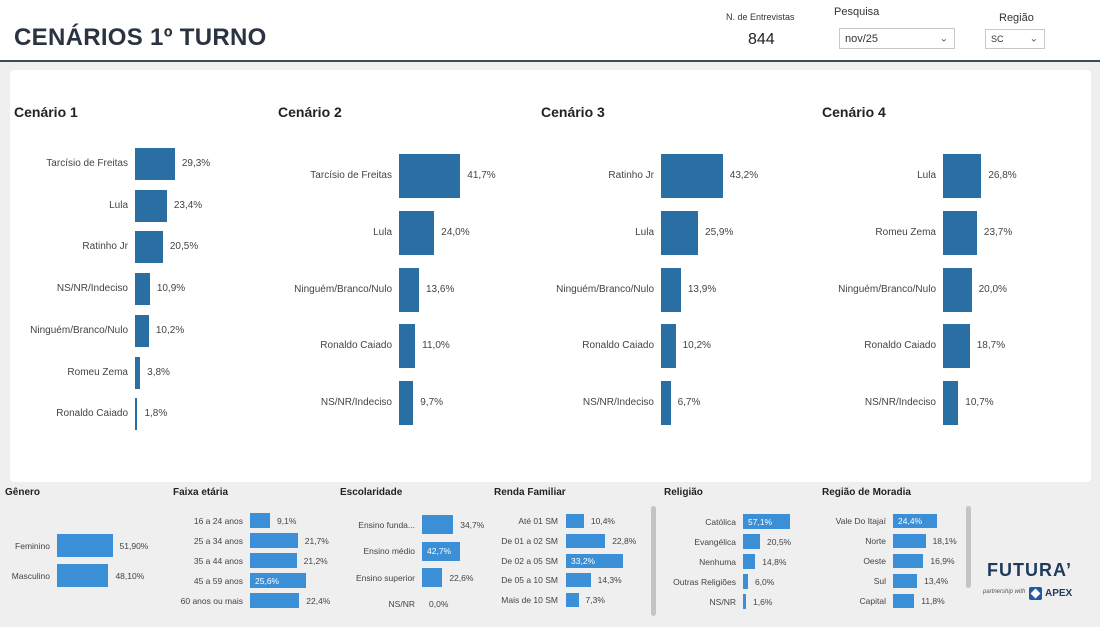 This screenshot has width=1100, height=627. What do you see at coordinates (854, 112) in the screenshot?
I see `scenario-4-title: Cenário 4` at bounding box center [854, 112].